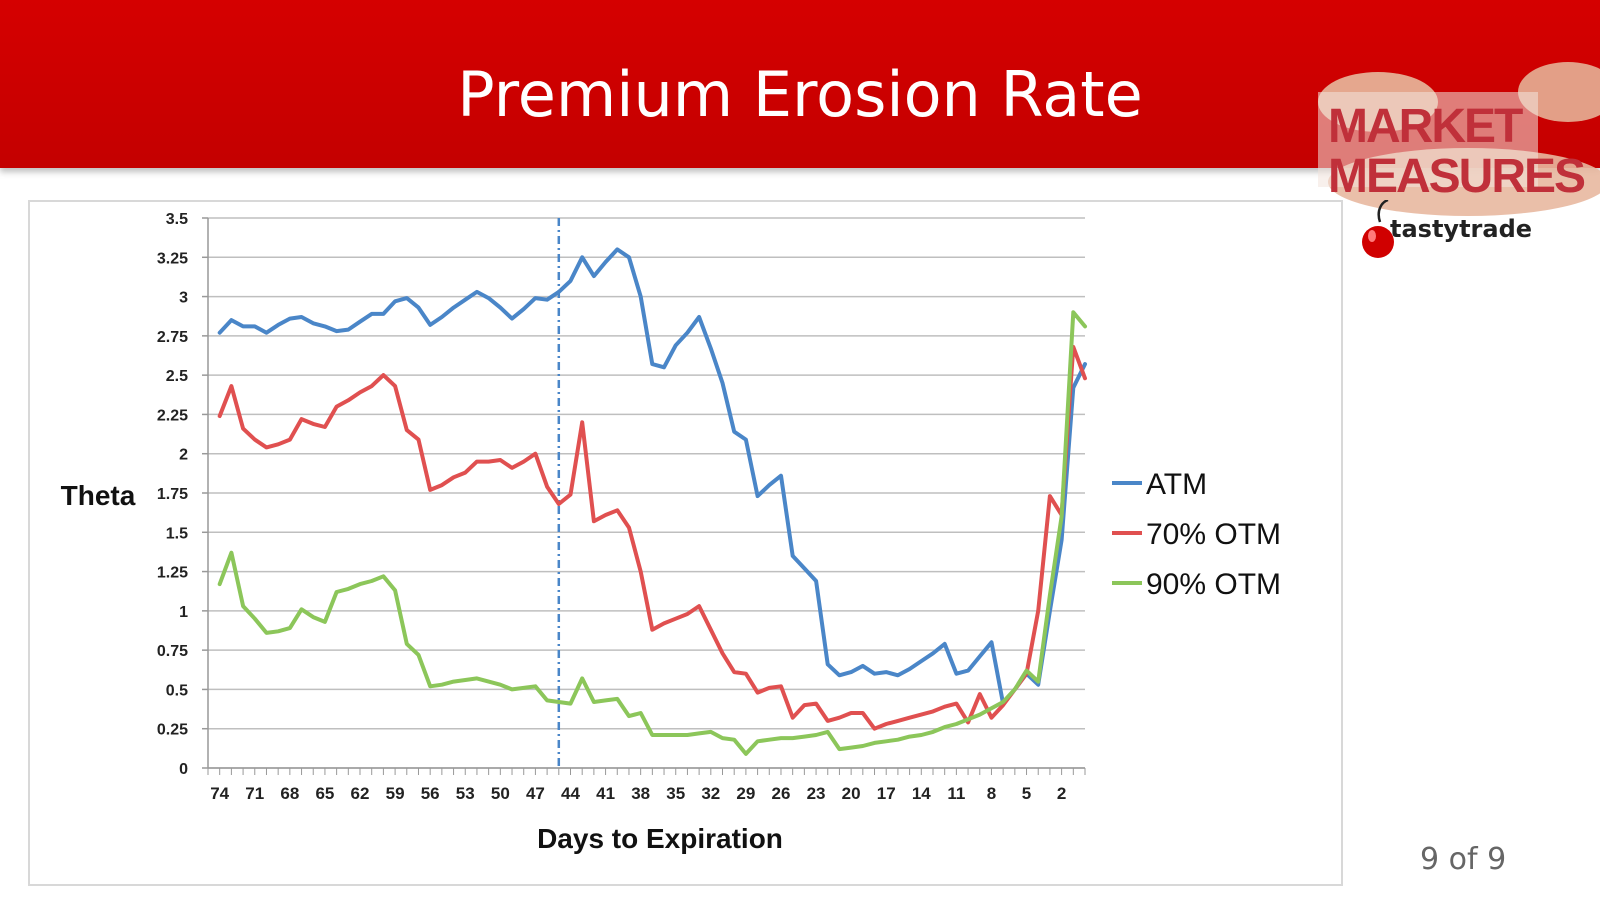 This screenshot has width=1600, height=900. I want to click on x-tick-label: 11, so click(956, 793).